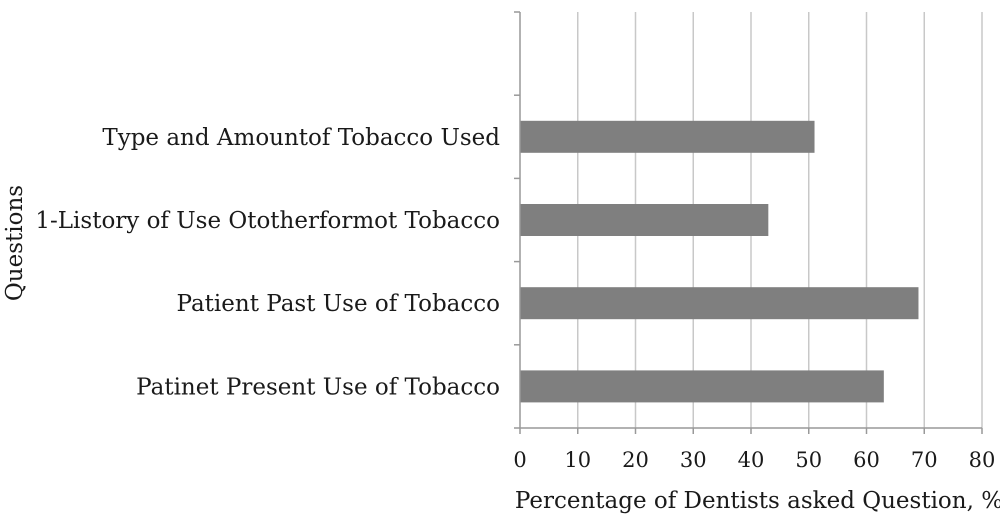  Describe the element at coordinates (757, 501) in the screenshot. I see `x-axis-title: Percentage of Dentists asked Question, %` at that location.